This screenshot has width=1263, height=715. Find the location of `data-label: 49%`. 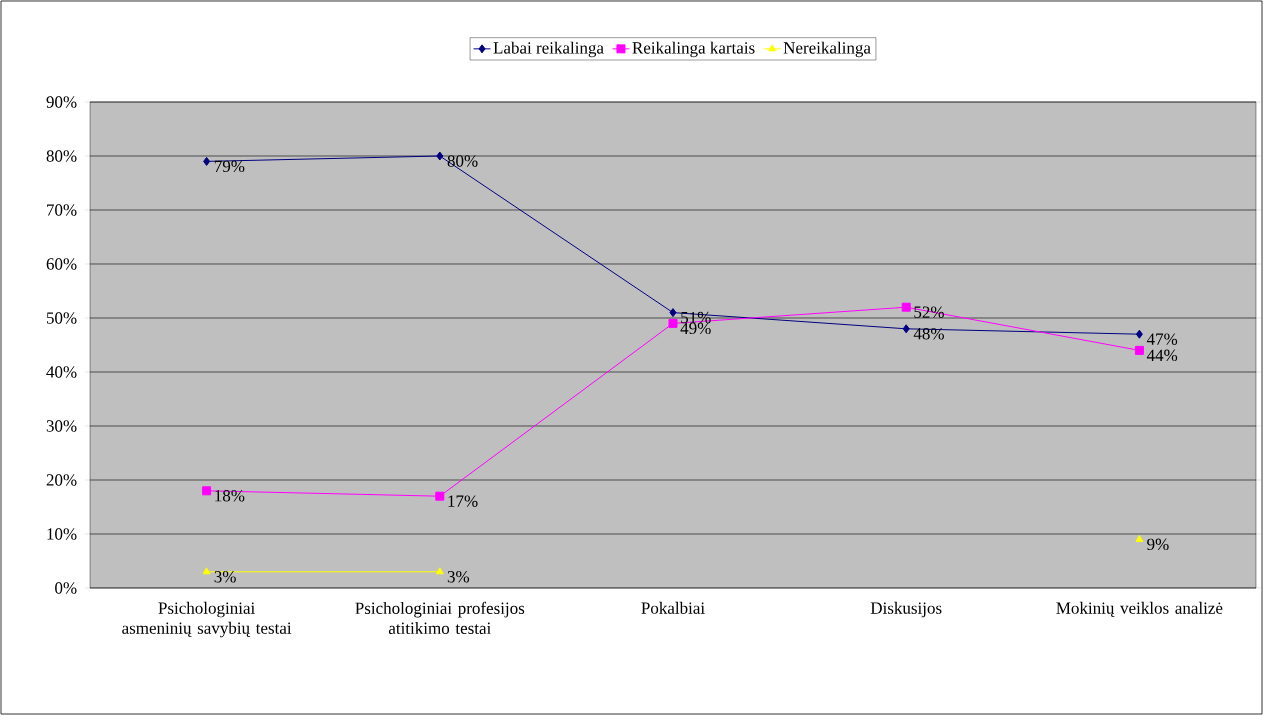

data-label: 49% is located at coordinates (695, 328).